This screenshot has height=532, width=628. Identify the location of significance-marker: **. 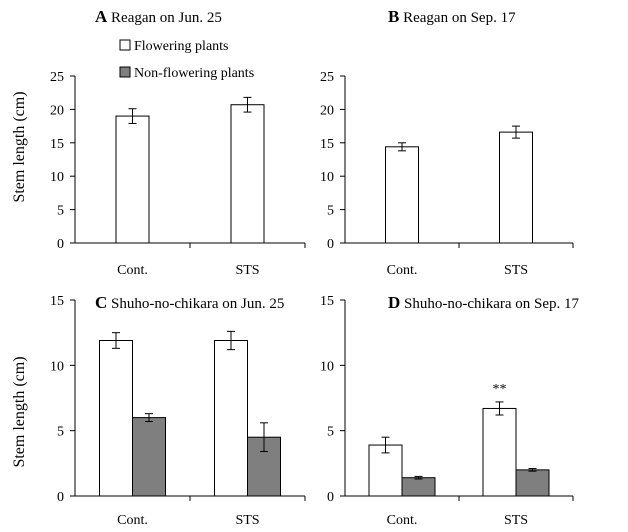
(500, 389).